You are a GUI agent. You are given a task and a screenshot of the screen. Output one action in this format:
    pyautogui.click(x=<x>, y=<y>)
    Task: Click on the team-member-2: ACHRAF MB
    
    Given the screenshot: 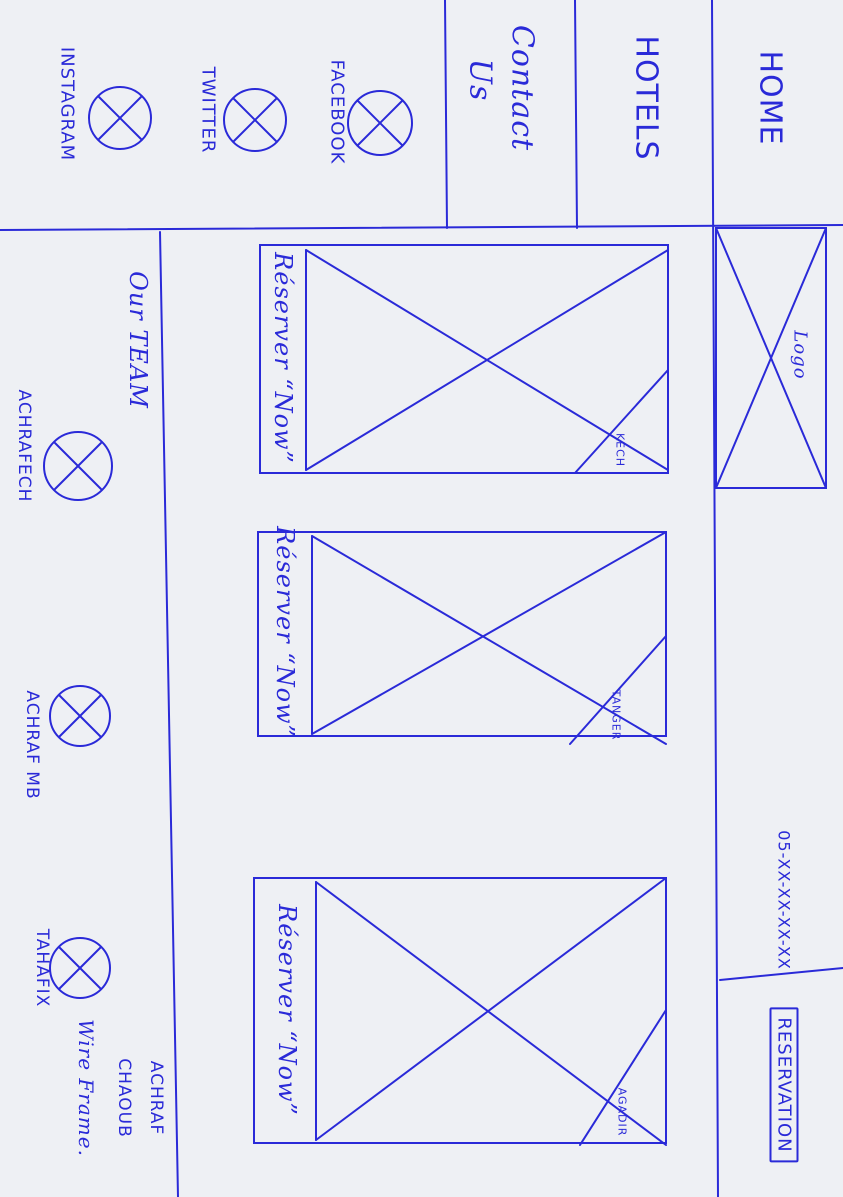 What is the action you would take?
    pyautogui.click(x=32, y=745)
    